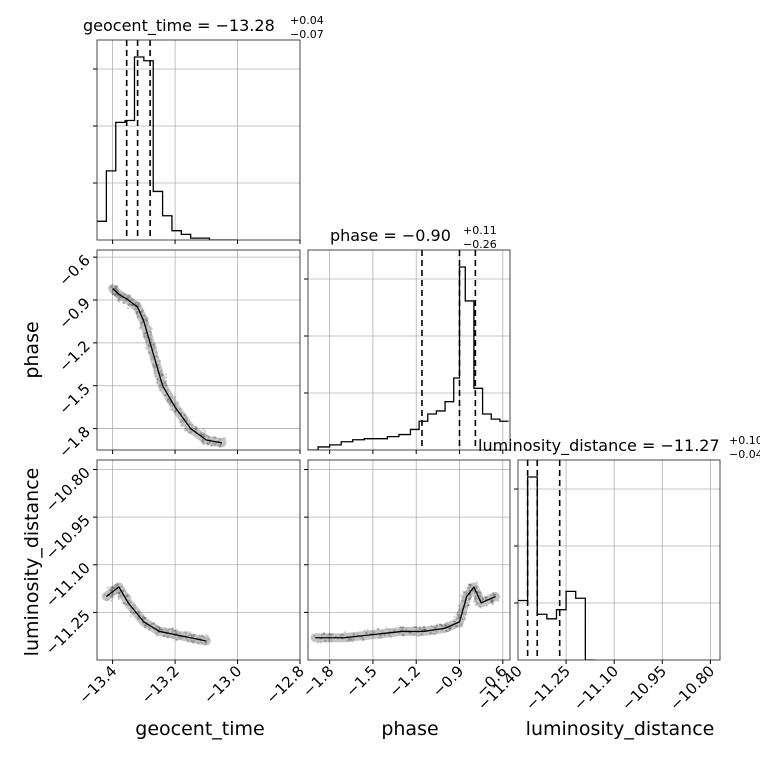 This screenshot has height=760, width=760. What do you see at coordinates (556, 560) in the screenshot?
I see `histogram` at bounding box center [556, 560].